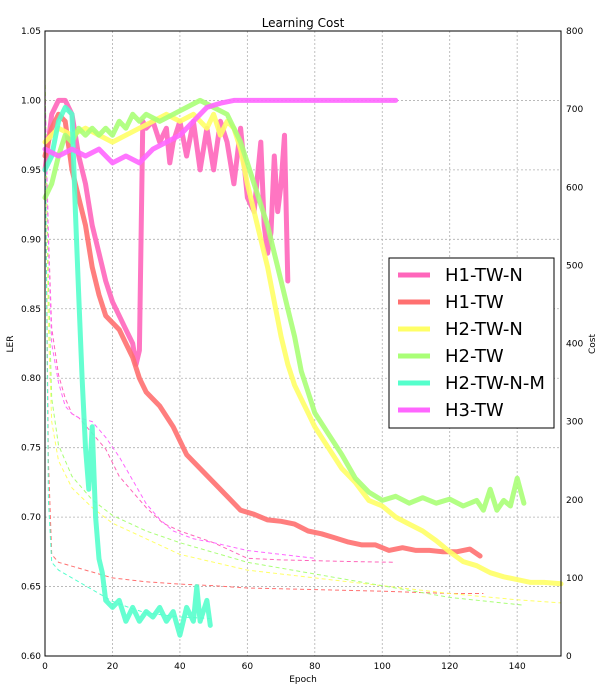 The width and height of the screenshot is (611, 697). Describe the element at coordinates (180, 667) in the screenshot. I see `x-tick-label: 40` at that location.